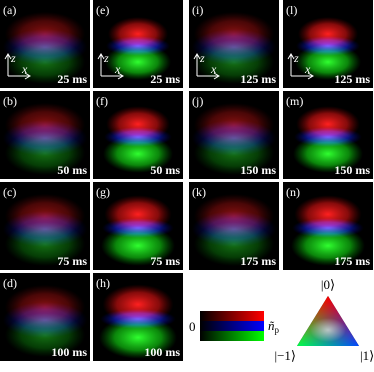 This screenshot has height=372, width=374. I want to click on panel-label: (n), so click(293, 192).